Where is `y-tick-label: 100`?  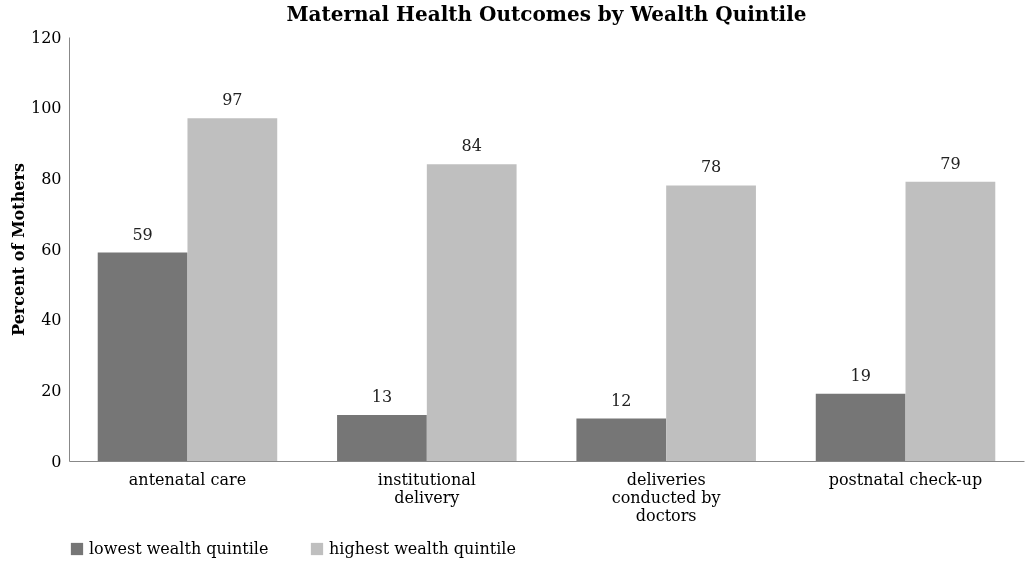 y-tick-label: 100 is located at coordinates (46, 108).